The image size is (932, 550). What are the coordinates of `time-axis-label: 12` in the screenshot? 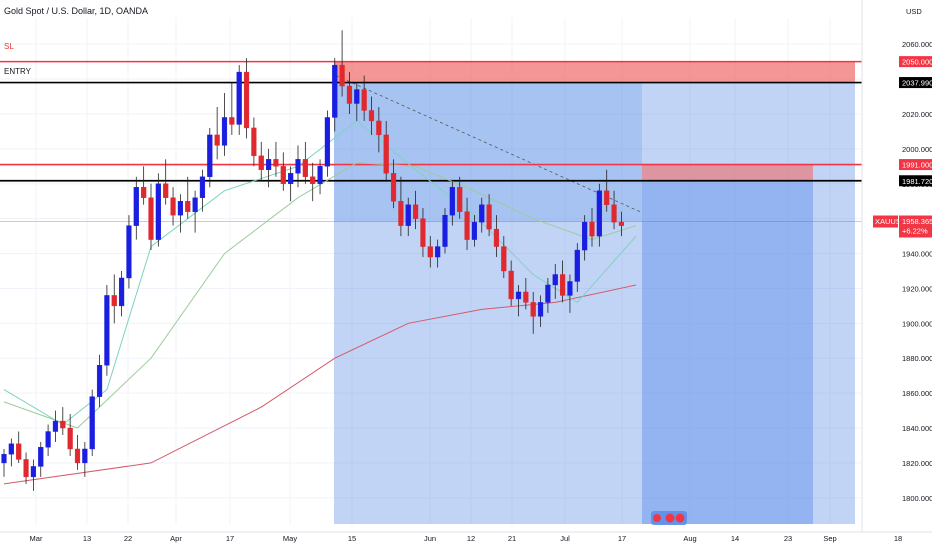 It's located at (471, 538).